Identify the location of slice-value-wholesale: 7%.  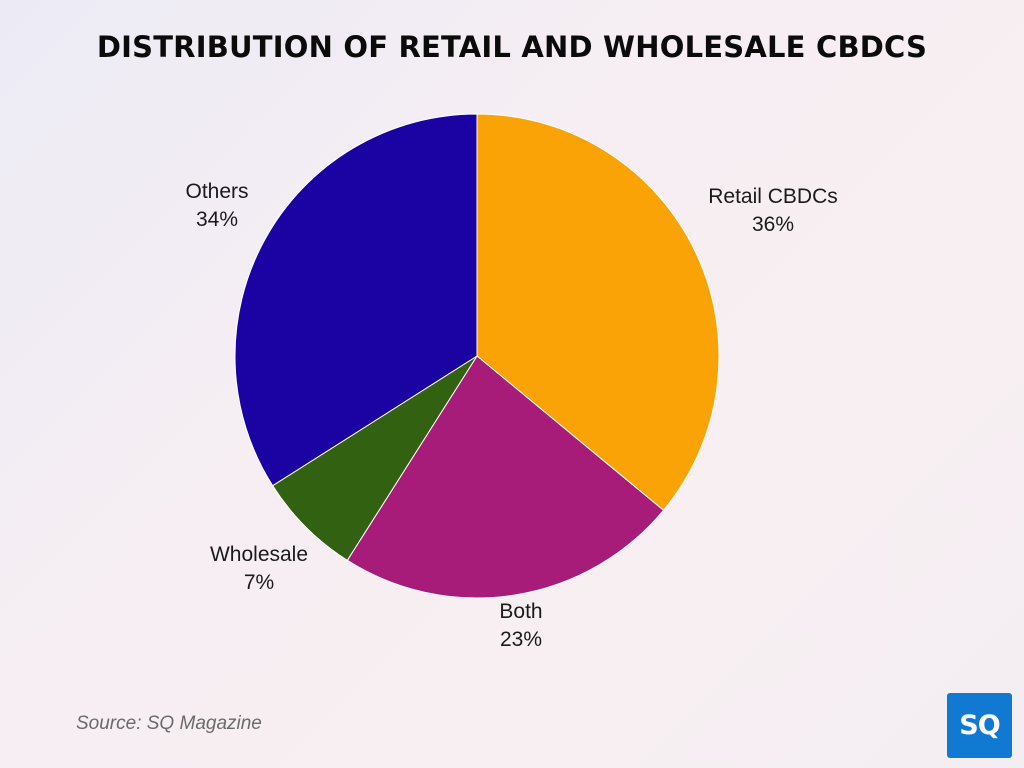
(259, 582).